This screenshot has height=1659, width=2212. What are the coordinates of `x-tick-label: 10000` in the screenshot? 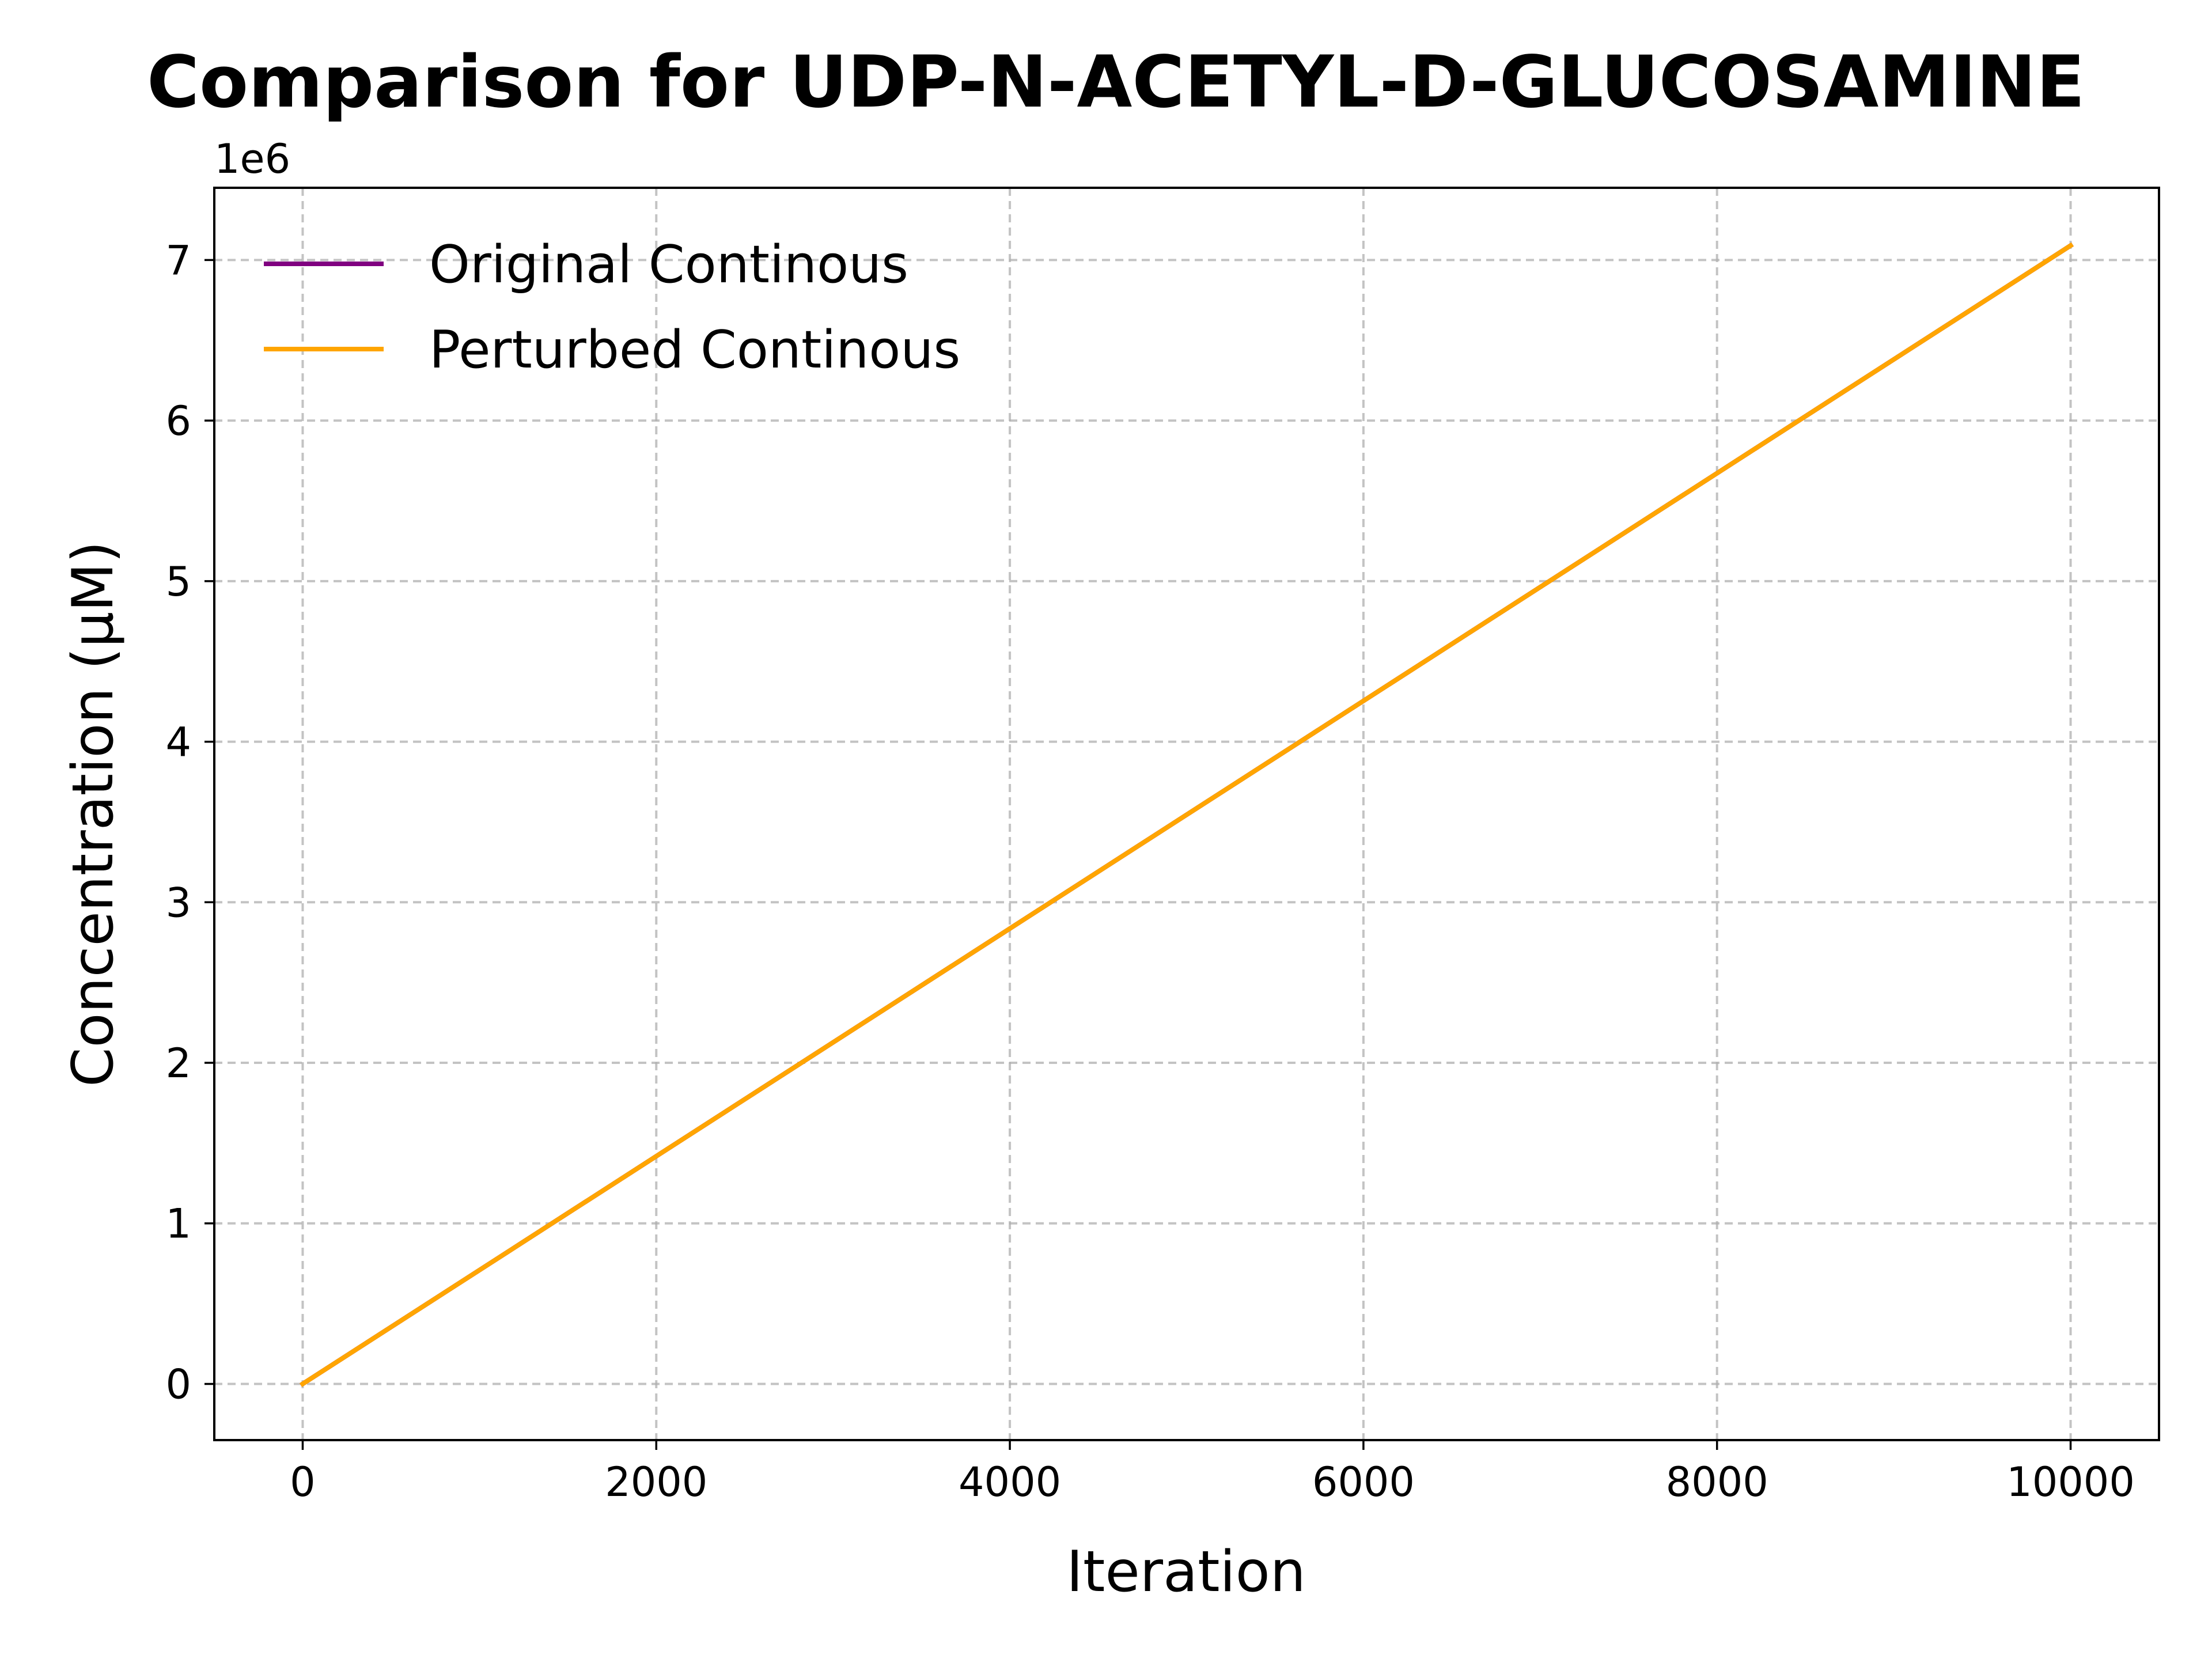 It's located at (2070, 1482).